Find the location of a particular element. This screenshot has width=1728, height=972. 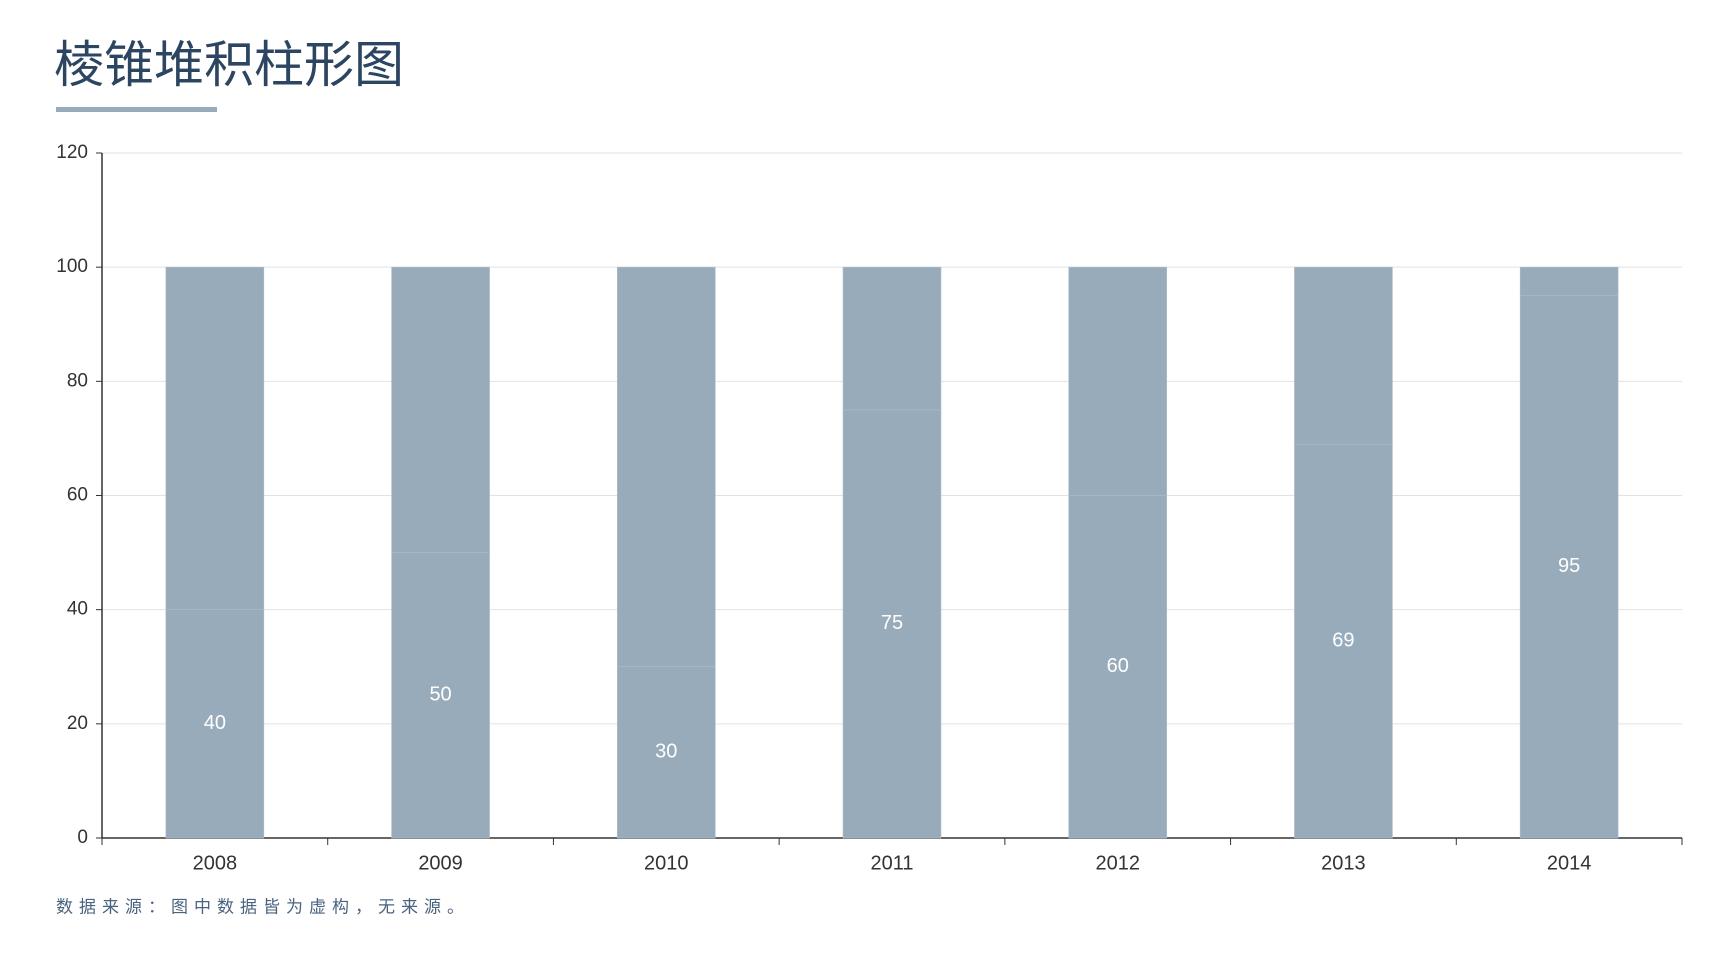

y-tick-label: 120 is located at coordinates (72, 152).